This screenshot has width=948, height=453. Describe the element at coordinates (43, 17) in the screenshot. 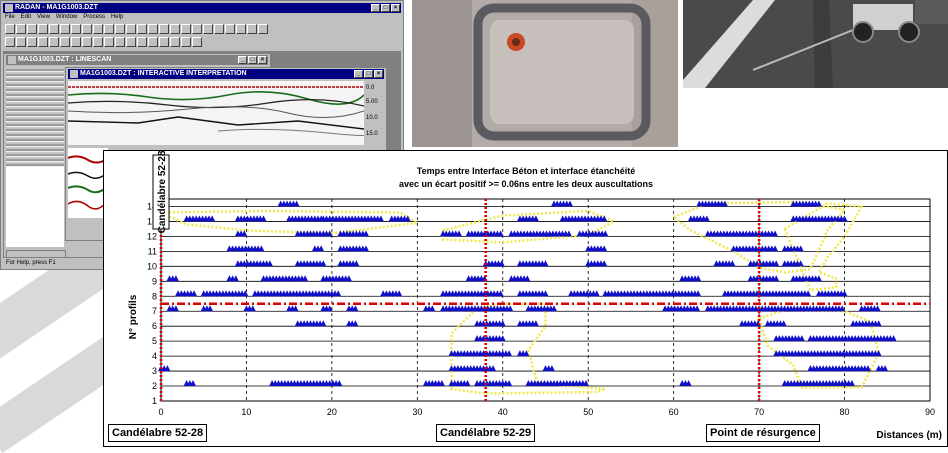

I see `menu-item-view: View` at that location.